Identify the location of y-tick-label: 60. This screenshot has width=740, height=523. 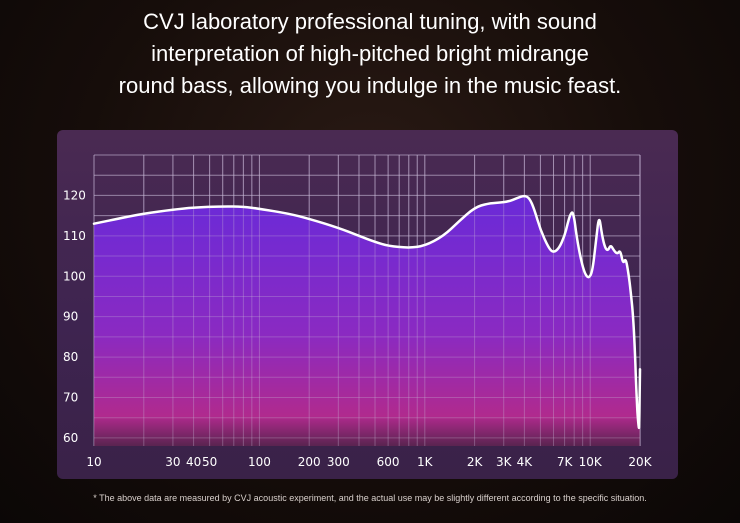
(70, 438).